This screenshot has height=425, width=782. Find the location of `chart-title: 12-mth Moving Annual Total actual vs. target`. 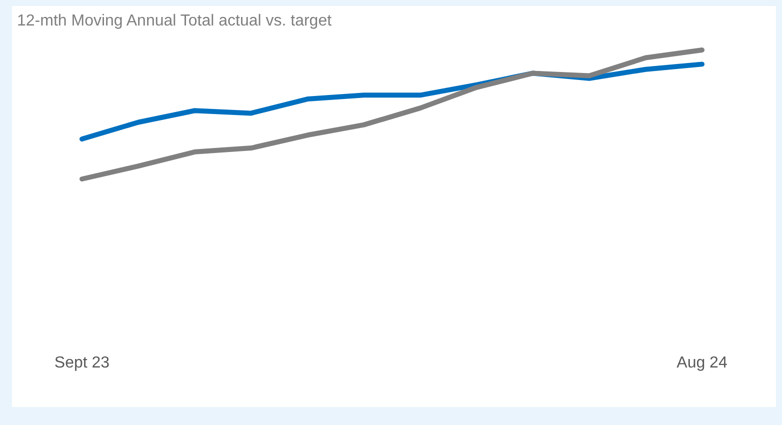

chart-title: 12-mth Moving Annual Total actual vs. target is located at coordinates (174, 21).